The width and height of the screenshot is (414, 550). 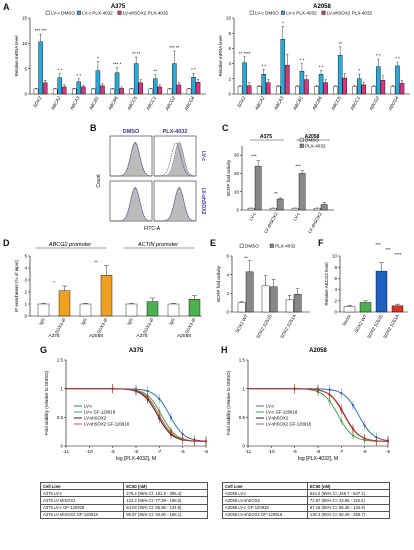 I want to click on x-tick-label: ABCA2, so click(x=259, y=103).